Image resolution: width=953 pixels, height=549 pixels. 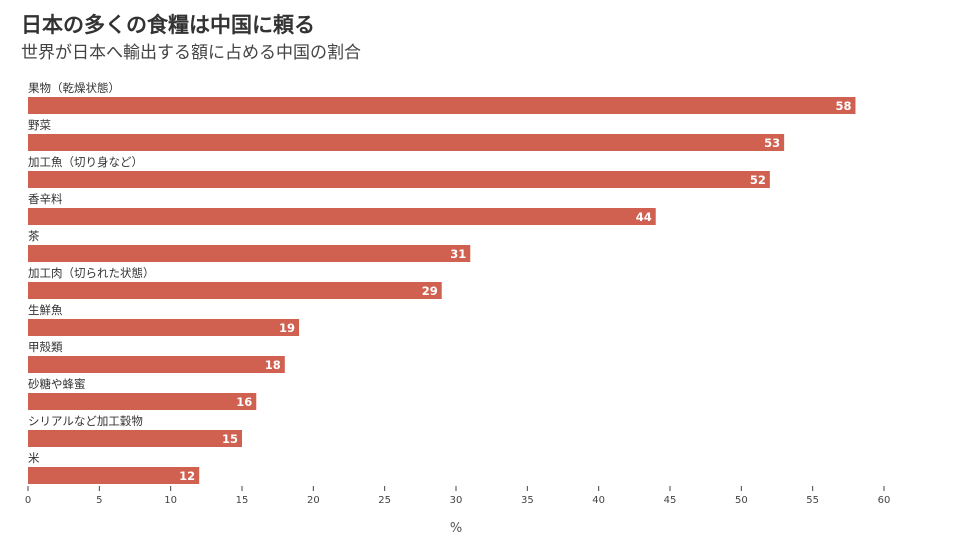 I want to click on category-label: 香辛料, so click(x=45, y=199).